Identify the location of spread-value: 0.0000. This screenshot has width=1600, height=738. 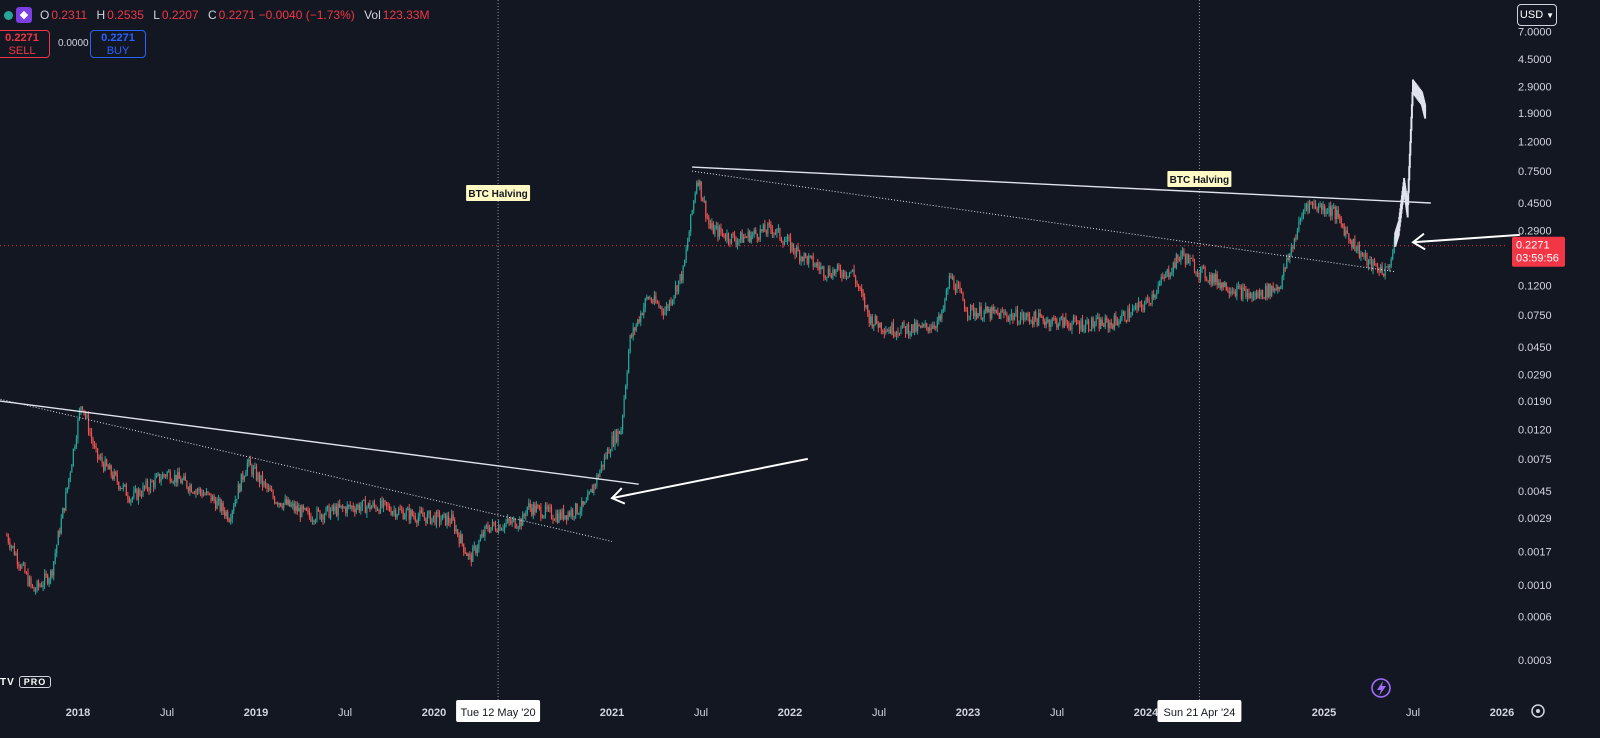
(73, 43).